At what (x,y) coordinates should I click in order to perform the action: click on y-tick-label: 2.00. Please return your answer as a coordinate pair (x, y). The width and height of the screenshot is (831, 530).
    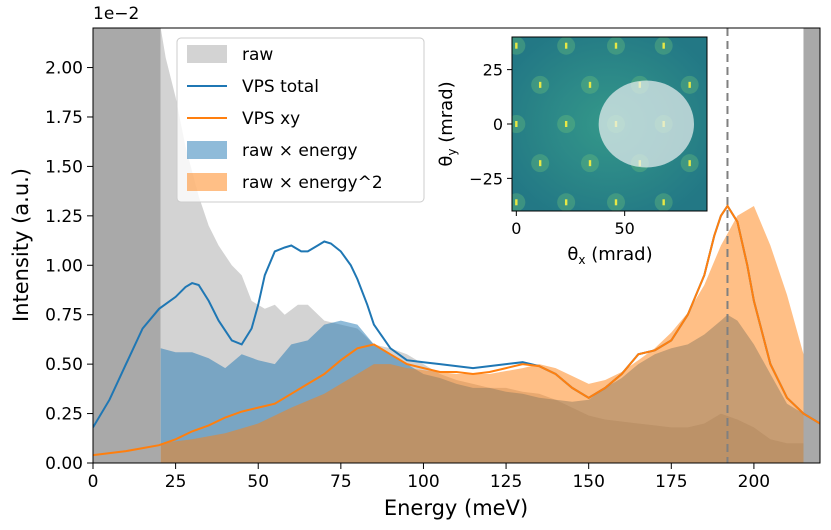
    Looking at the image, I should click on (64, 69).